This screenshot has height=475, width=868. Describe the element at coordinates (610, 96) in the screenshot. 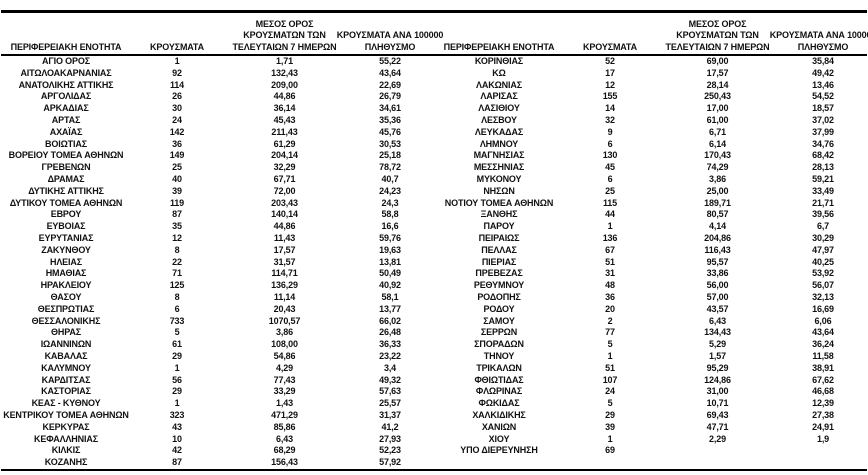

I see `cases-cell-right: 155` at that location.